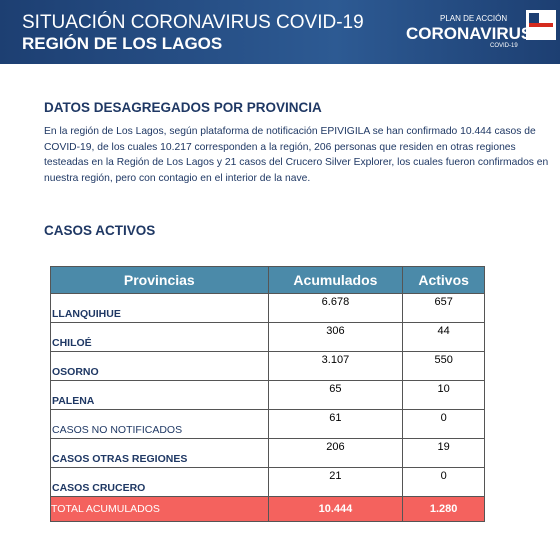 This screenshot has width=560, height=541. What do you see at coordinates (159, 395) in the screenshot?
I see `row-label: PALENA` at bounding box center [159, 395].